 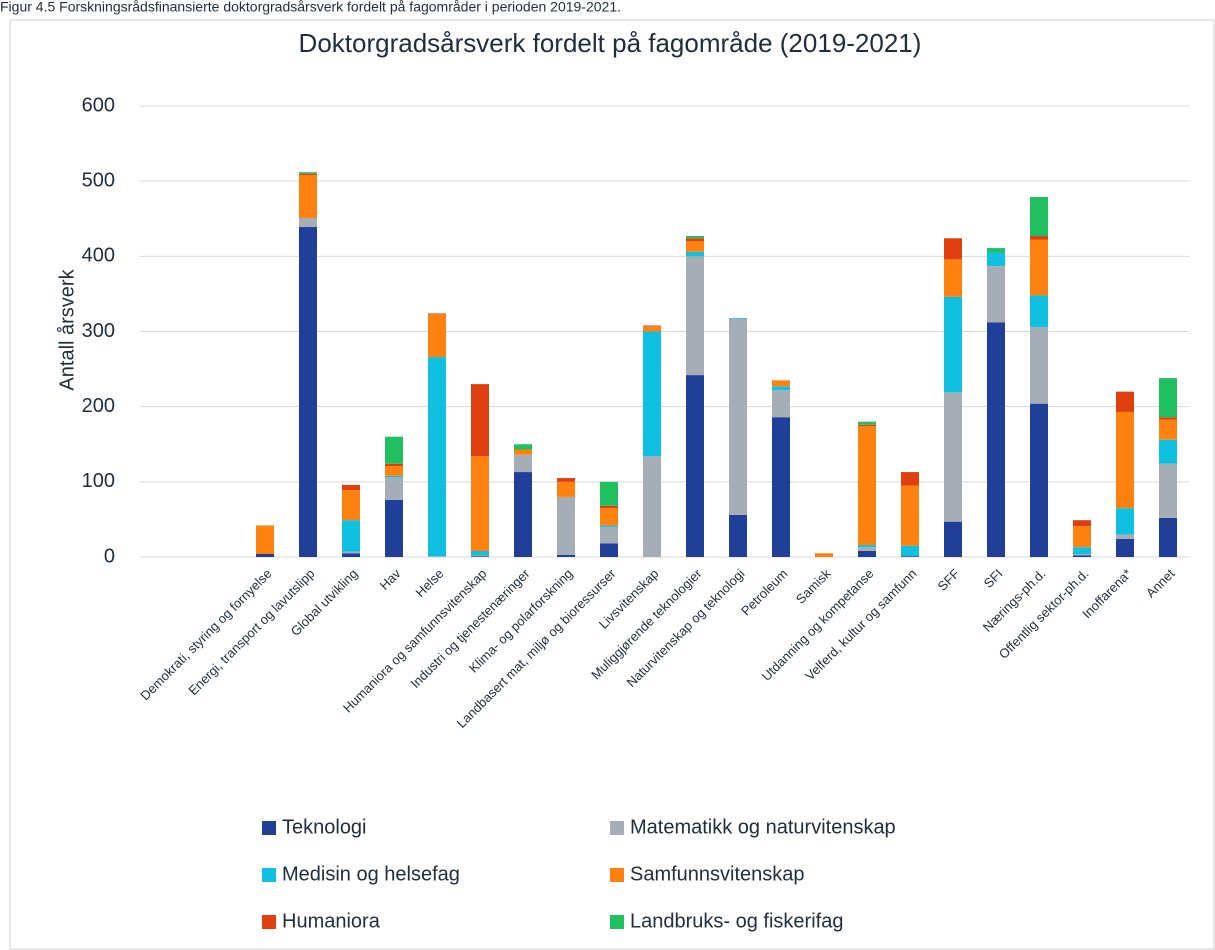 What do you see at coordinates (764, 592) in the screenshot?
I see `x-tick-label: Petroleum` at bounding box center [764, 592].